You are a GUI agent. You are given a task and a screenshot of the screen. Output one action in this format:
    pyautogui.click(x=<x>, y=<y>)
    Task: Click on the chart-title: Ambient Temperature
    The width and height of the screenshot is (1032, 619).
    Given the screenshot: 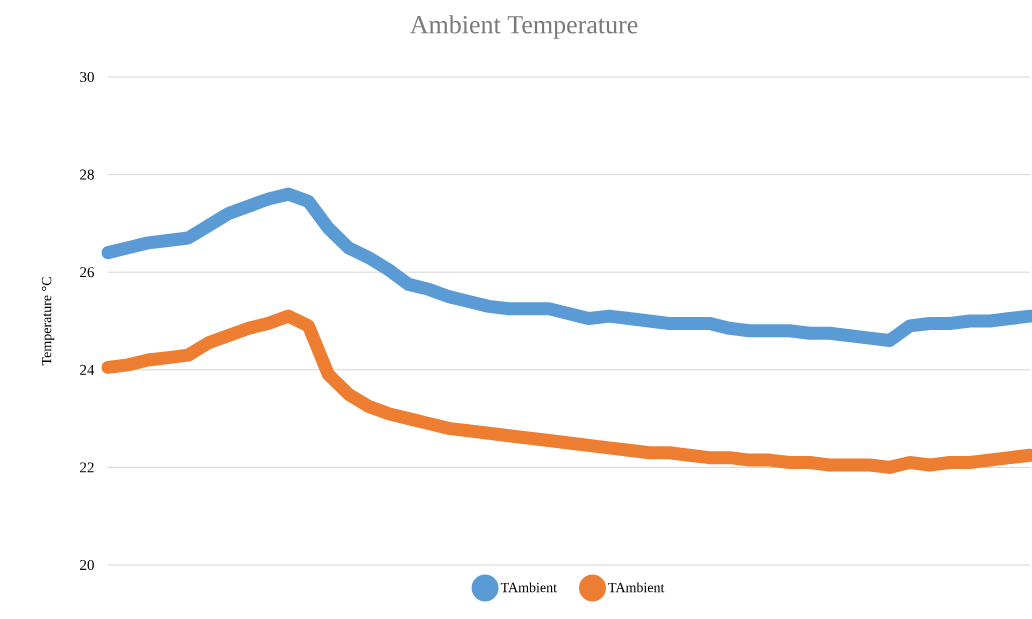 What is the action you would take?
    pyautogui.click(x=524, y=27)
    